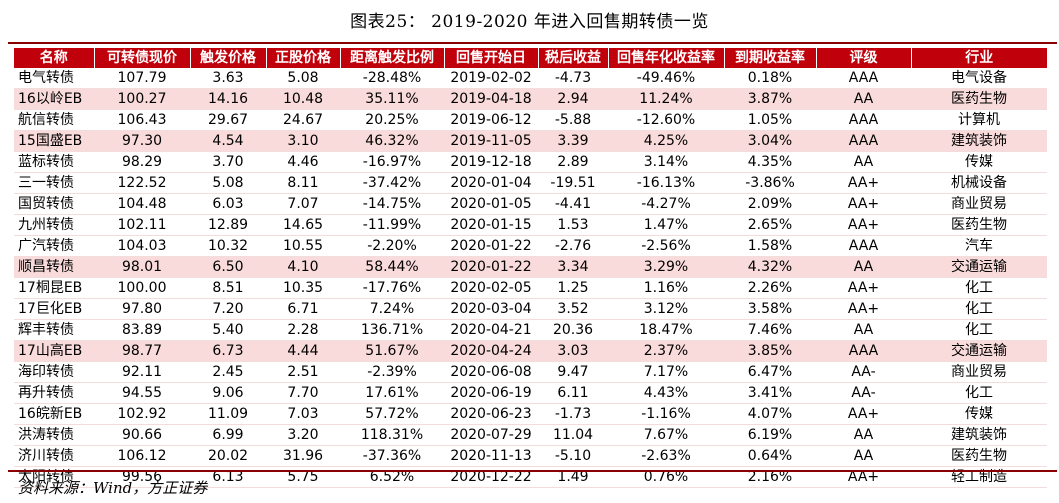 The height and width of the screenshot is (503, 1059). I want to click on table-cell: -49.46%, so click(666, 78).